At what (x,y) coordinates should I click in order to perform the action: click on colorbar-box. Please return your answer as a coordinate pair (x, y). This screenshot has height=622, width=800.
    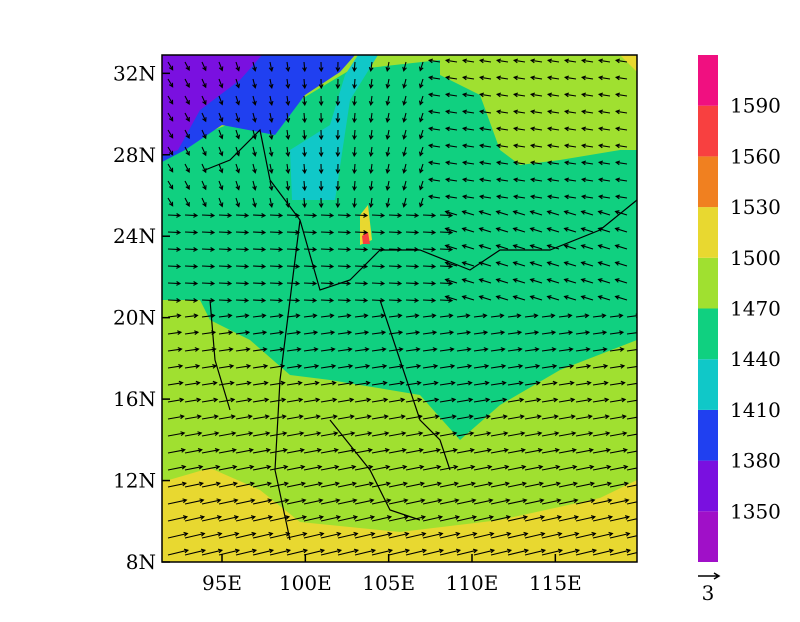
    Looking at the image, I should click on (708, 435).